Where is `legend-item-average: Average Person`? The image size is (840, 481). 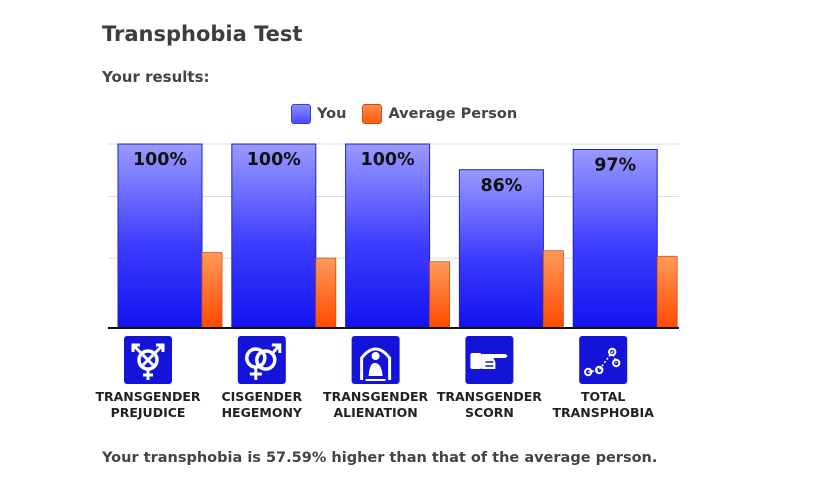 legend-item-average: Average Person is located at coordinates (439, 114).